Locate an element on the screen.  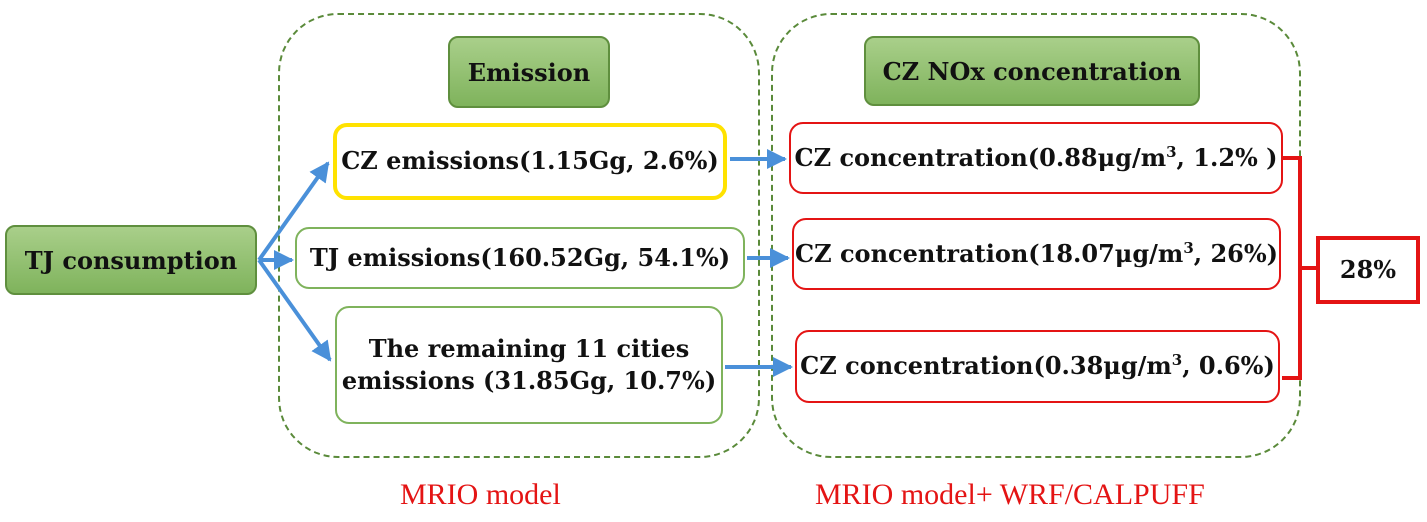
cz-concentration-node-1: CZ concentration(0.88μg/m3, 1.2% ) is located at coordinates (1036, 158).